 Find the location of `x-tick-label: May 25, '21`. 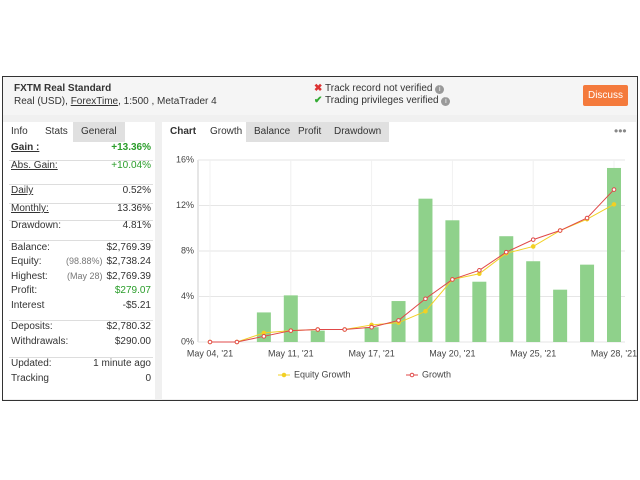

x-tick-label: May 25, '21 is located at coordinates (533, 353).